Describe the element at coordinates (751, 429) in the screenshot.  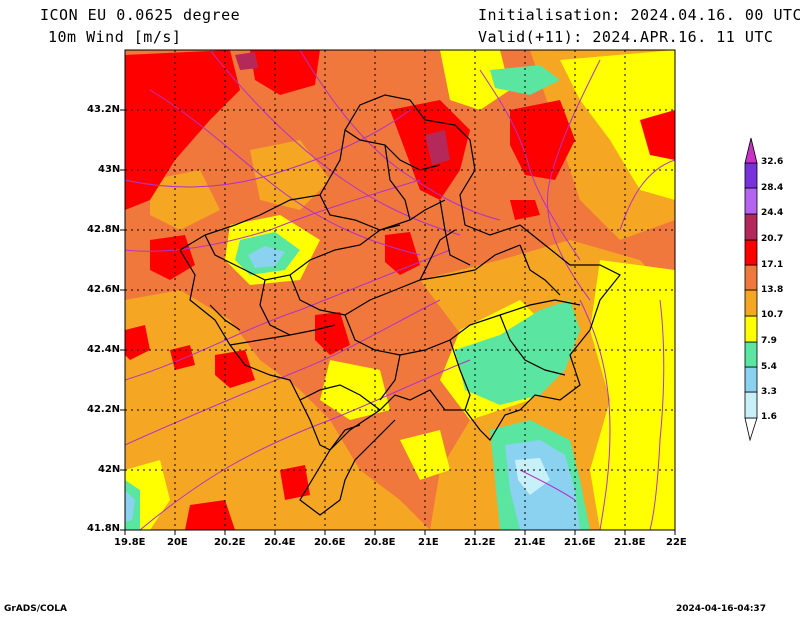
I see `colorbar-low-arrow` at that location.